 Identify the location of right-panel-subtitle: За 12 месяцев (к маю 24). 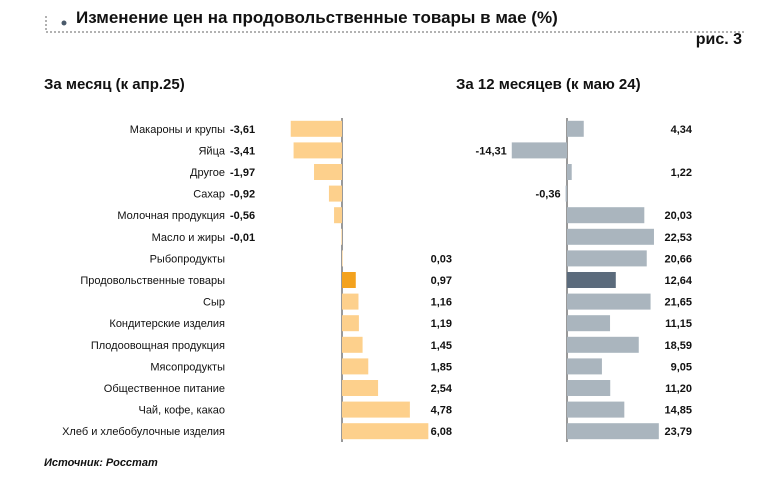
(548, 84).